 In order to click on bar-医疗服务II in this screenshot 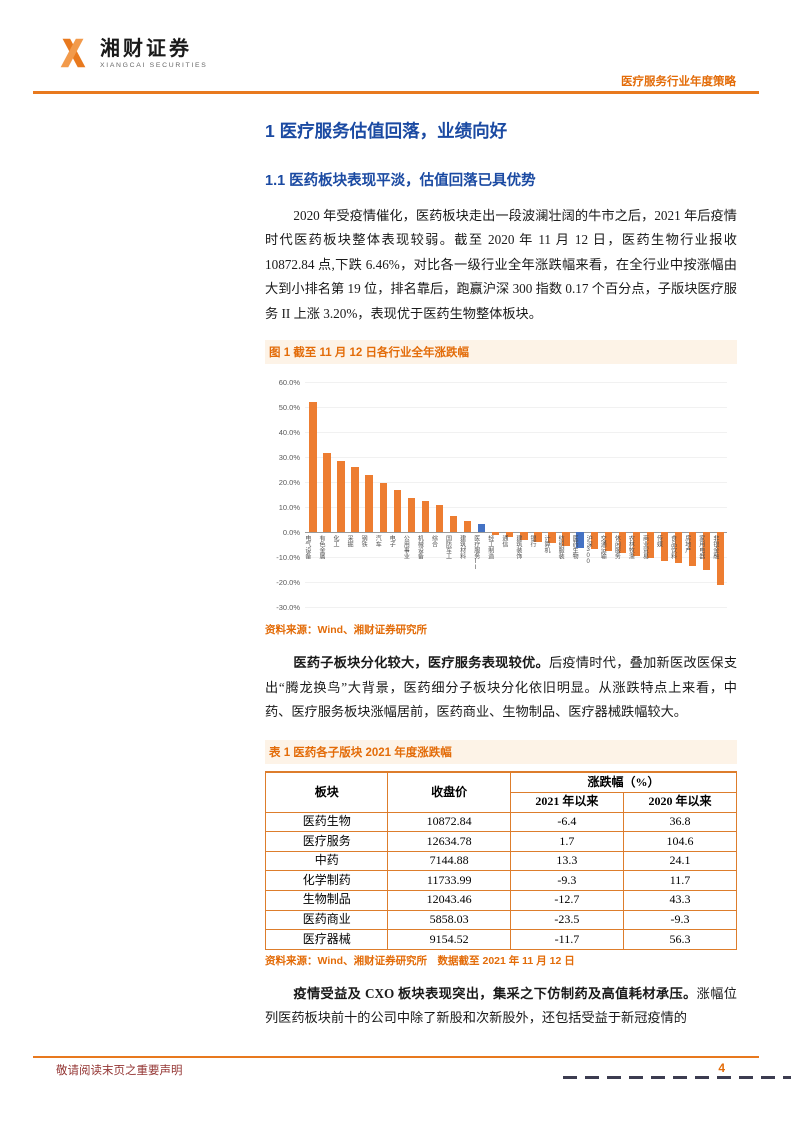, I will do `click(482, 528)`.